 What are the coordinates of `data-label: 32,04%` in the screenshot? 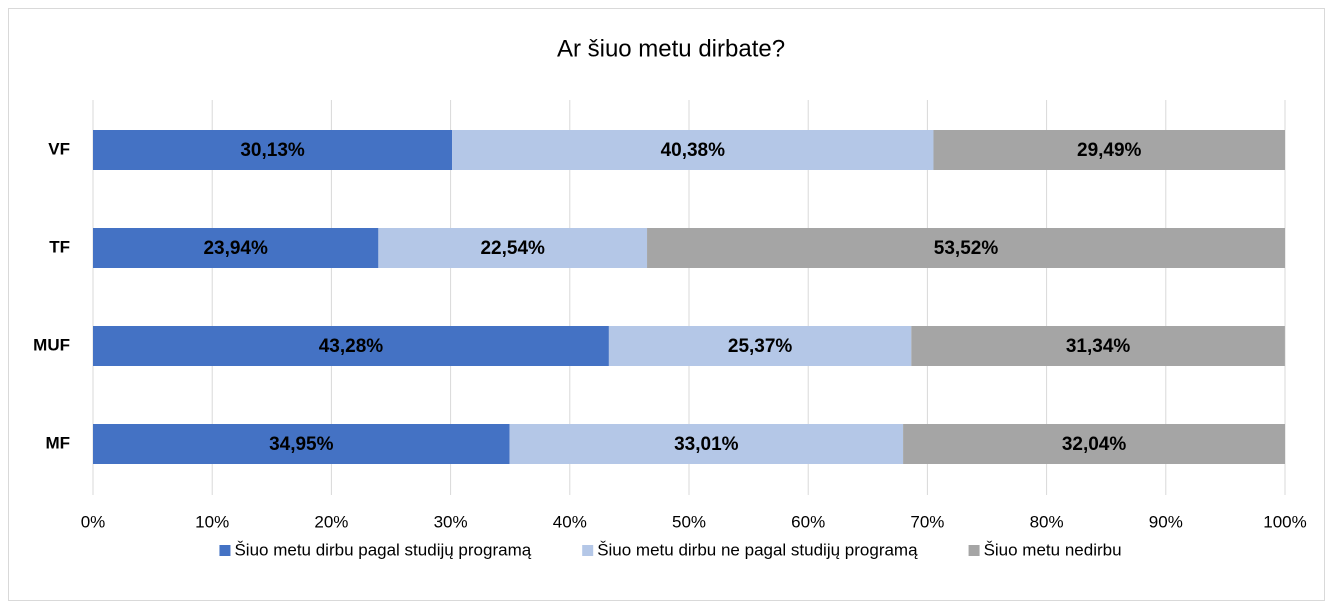 It's located at (1094, 444).